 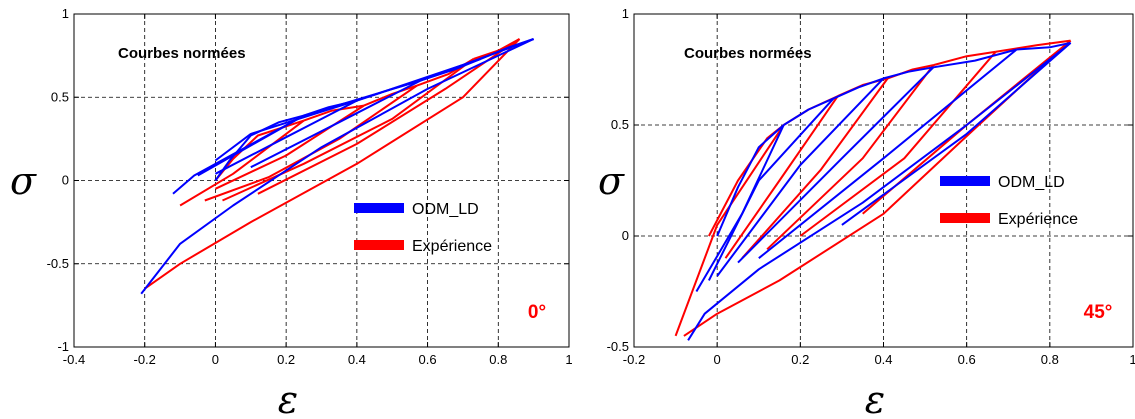 What do you see at coordinates (63, 346) in the screenshot?
I see `y-tick-label: -1` at bounding box center [63, 346].